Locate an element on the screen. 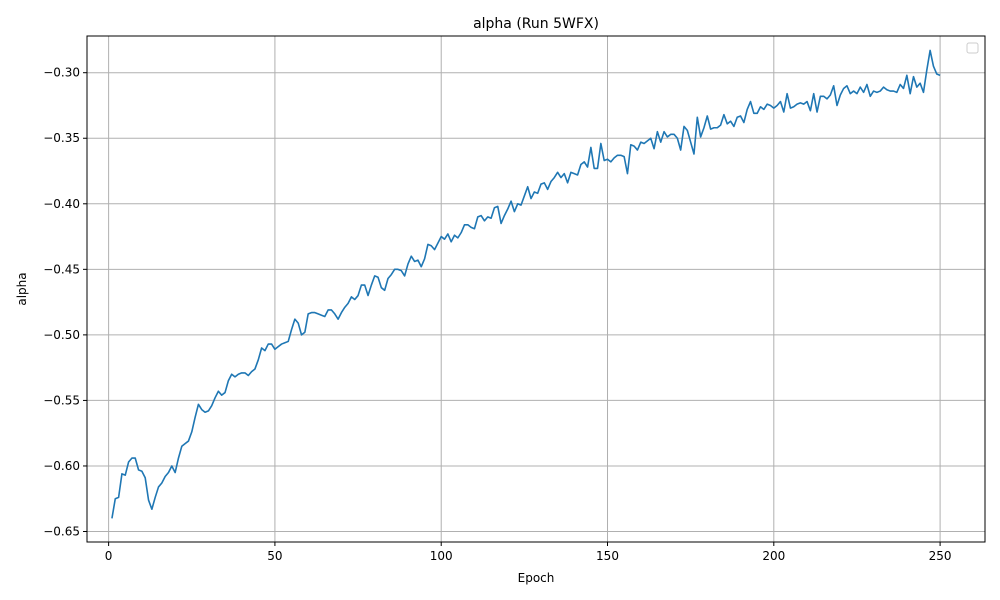 The height and width of the screenshot is (600, 1000). y-tick-label: −0.30 is located at coordinates (61, 73).